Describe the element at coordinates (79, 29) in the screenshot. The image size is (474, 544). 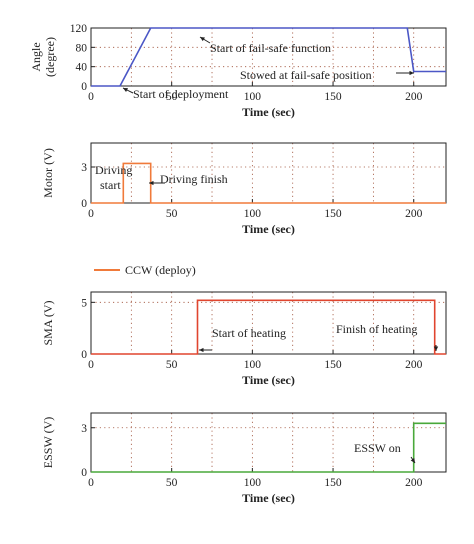
I see `y-tick-label: 120` at that location.